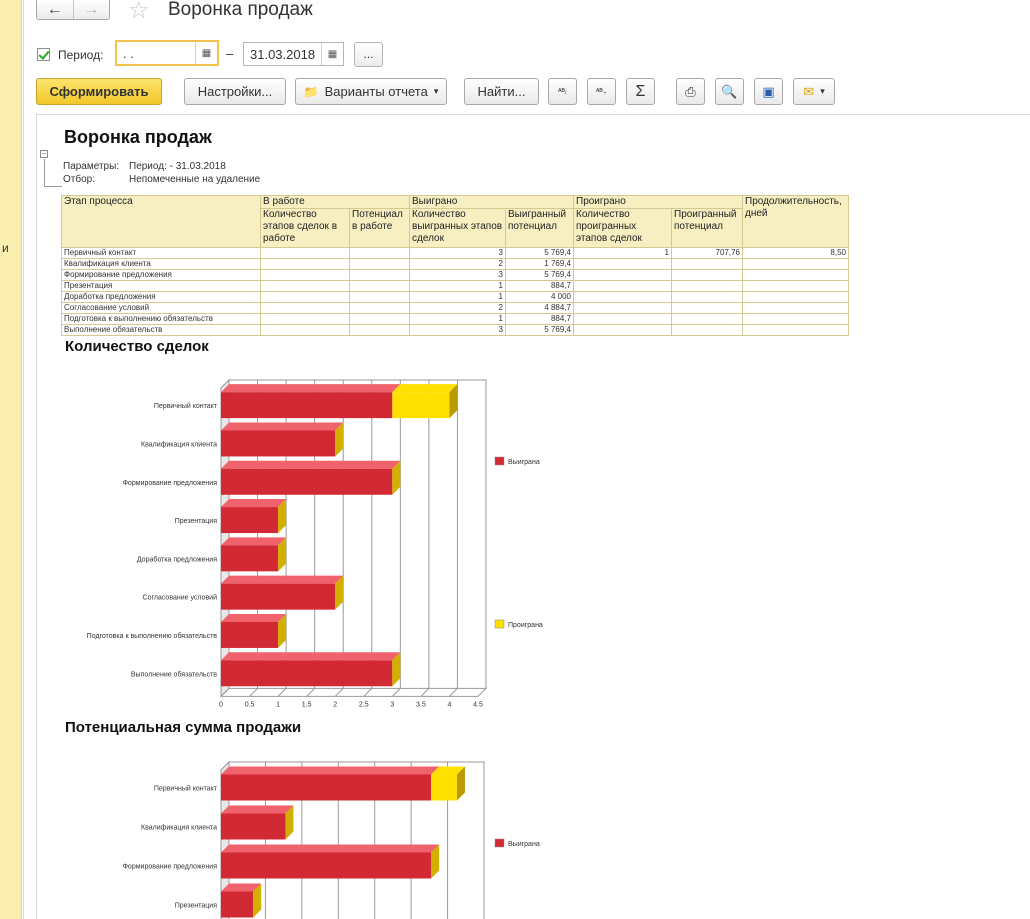 This screenshot has width=1030, height=919. Describe the element at coordinates (562, 91) in the screenshot. I see `abc-icon: ᴬᴮ₍` at that location.